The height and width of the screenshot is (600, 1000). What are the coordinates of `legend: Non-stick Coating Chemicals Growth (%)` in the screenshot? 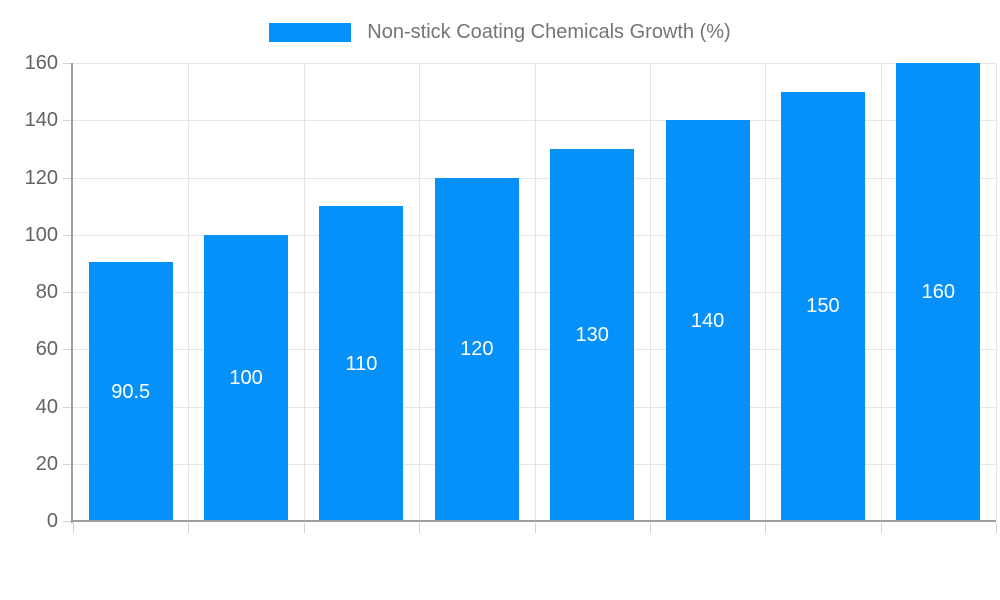 It's located at (500, 32).